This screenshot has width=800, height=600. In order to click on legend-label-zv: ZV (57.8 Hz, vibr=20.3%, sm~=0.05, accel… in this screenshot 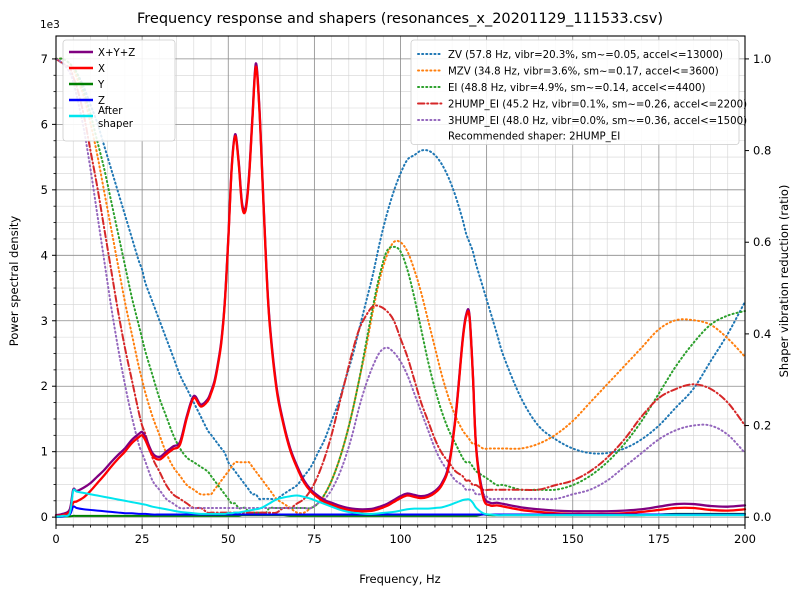, I will do `click(585, 55)`.